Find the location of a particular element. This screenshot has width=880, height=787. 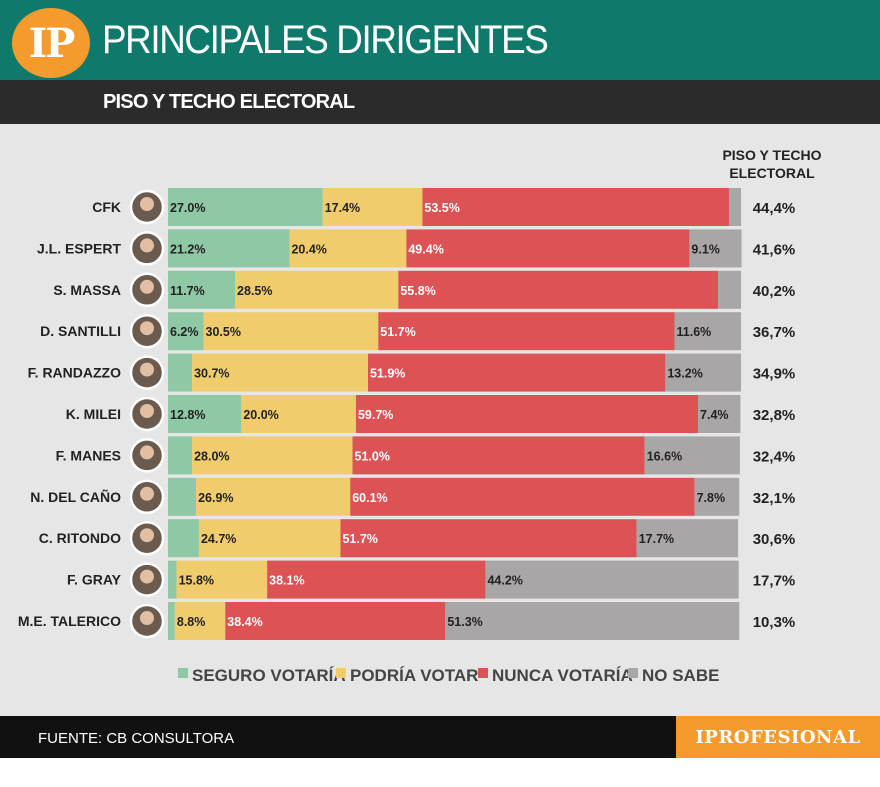

category-label-f-gray: F. GRAY is located at coordinates (94, 580).